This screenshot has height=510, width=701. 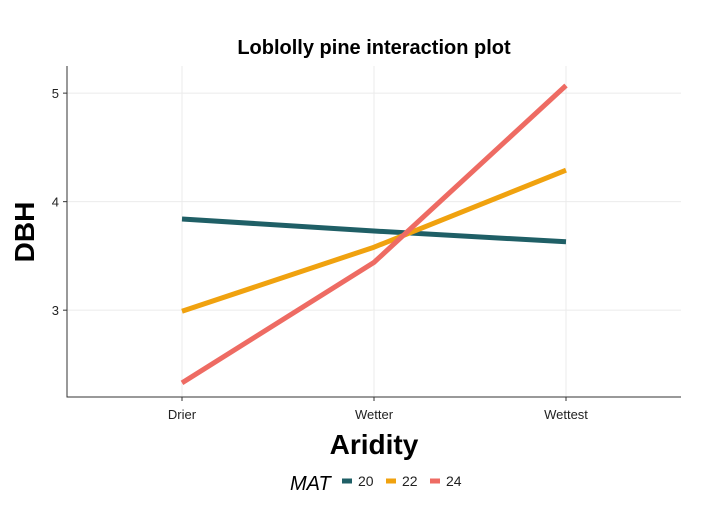 I want to click on chart-title: Loblolly pine interaction plot, so click(x=374, y=48).